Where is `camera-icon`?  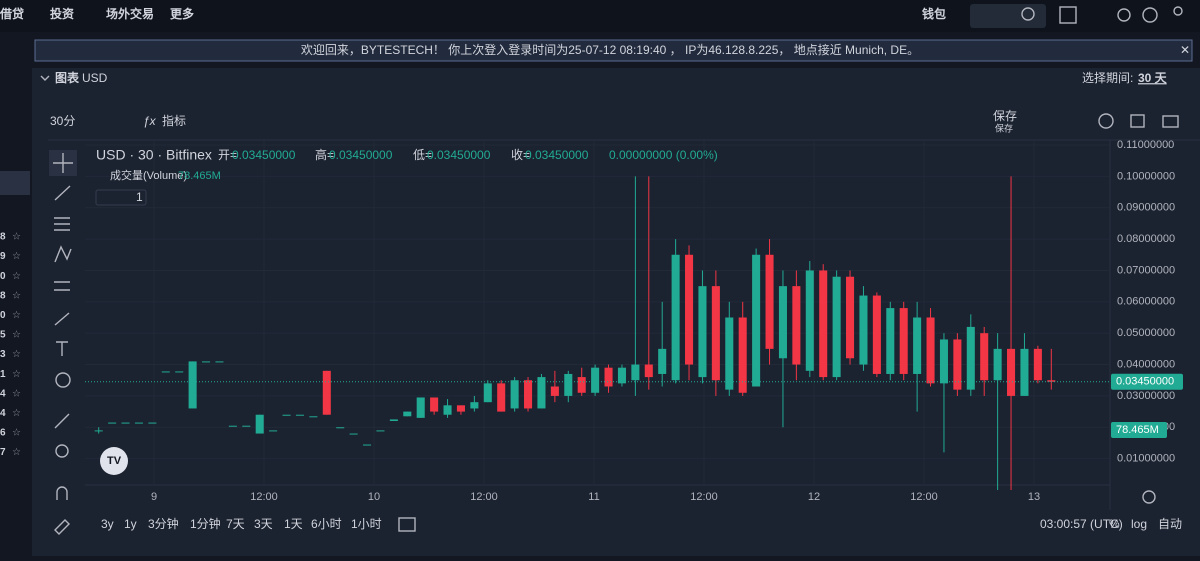
camera-icon is located at coordinates (1170, 121).